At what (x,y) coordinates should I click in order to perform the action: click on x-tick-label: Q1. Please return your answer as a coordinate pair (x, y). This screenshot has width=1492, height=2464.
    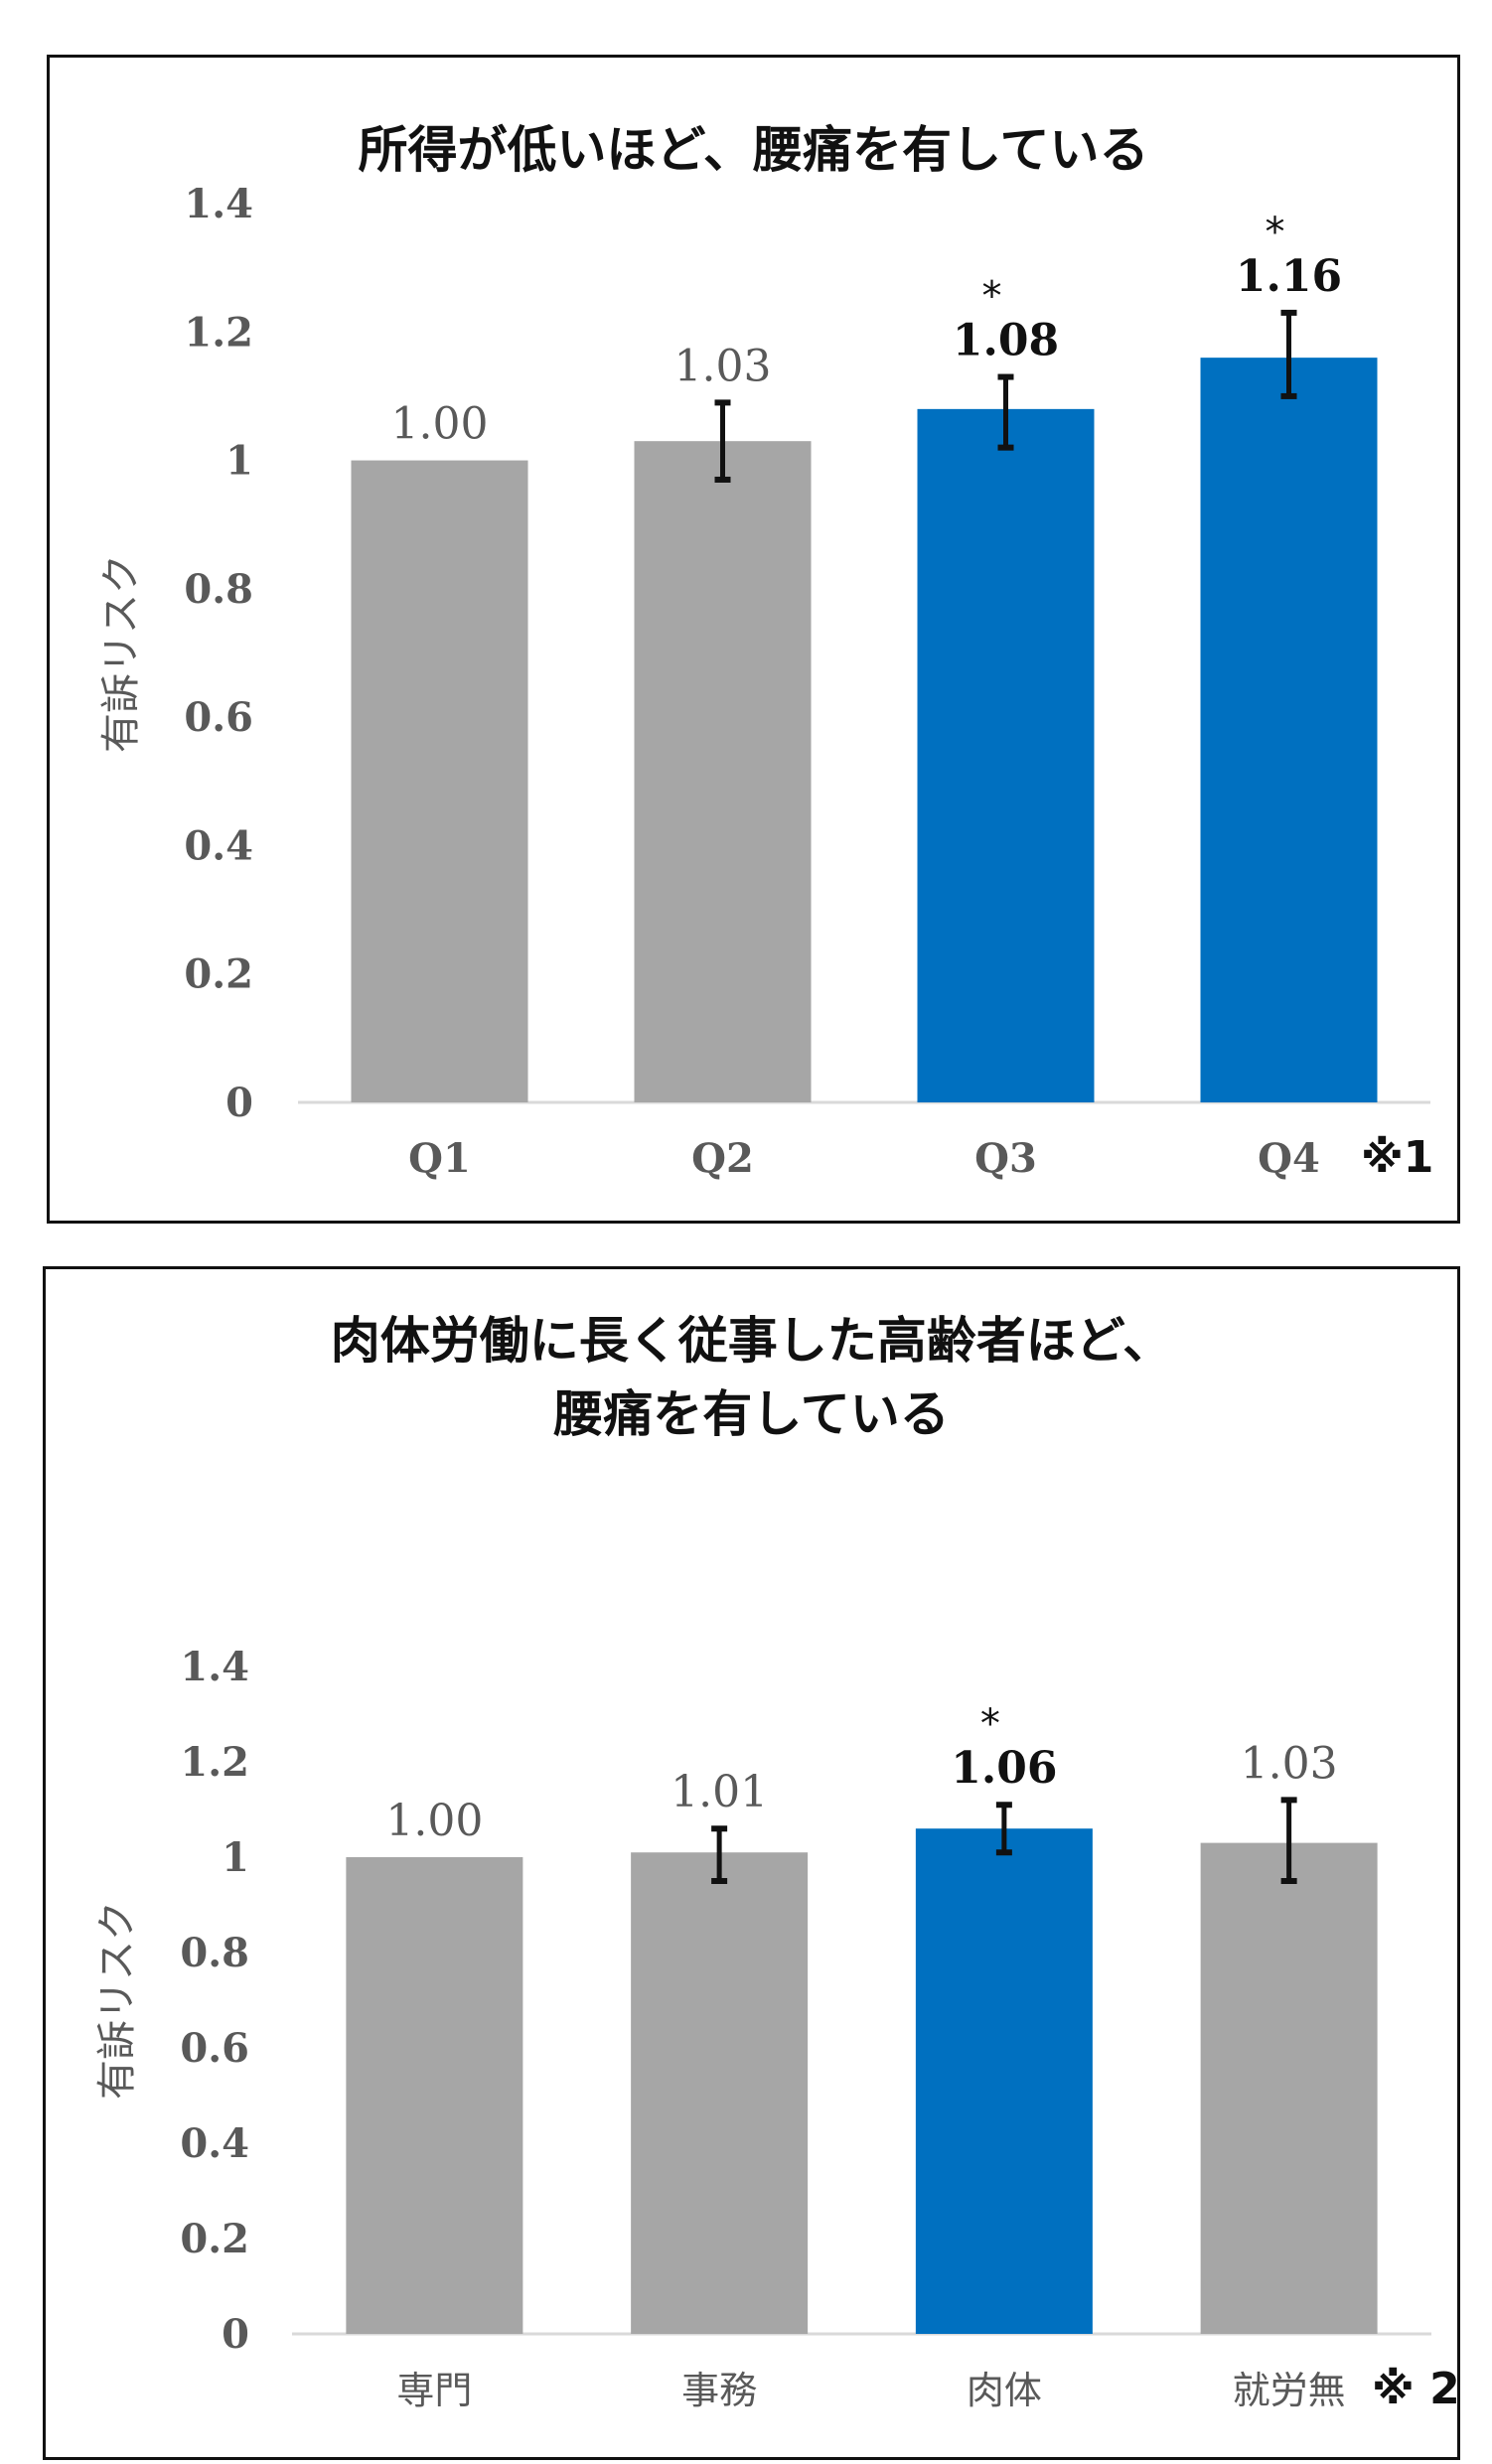
    Looking at the image, I should click on (439, 1158).